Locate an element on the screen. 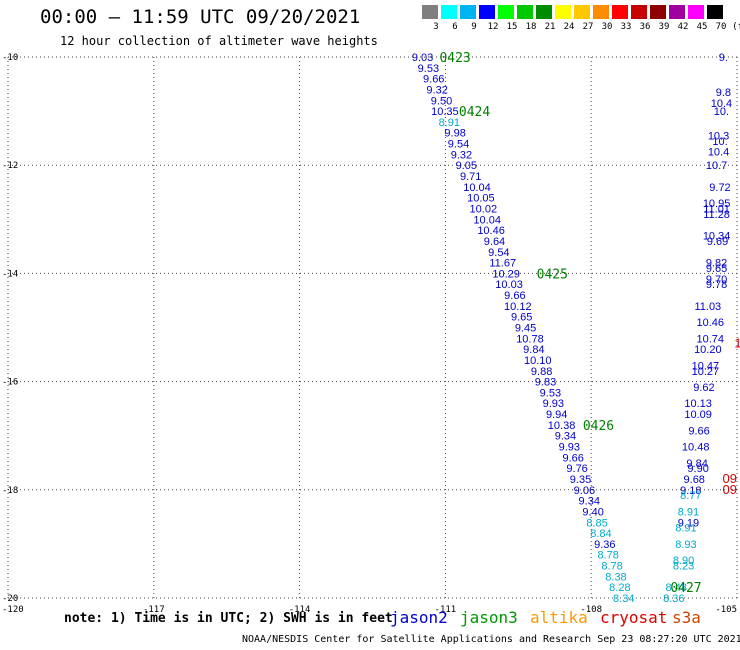 This screenshot has width=740, height=650. wave-height-label: 10.27 is located at coordinates (706, 372).